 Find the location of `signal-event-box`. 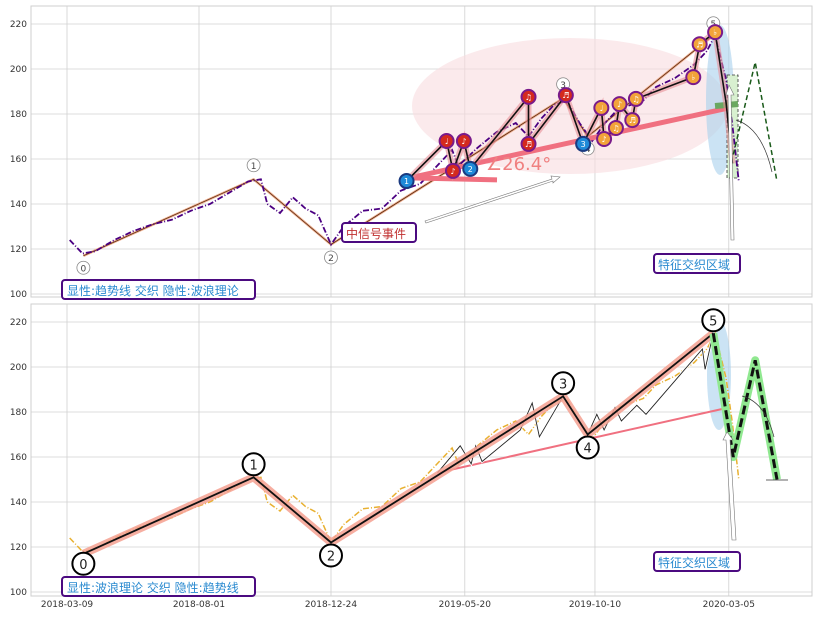

signal-event-box is located at coordinates (379, 232).